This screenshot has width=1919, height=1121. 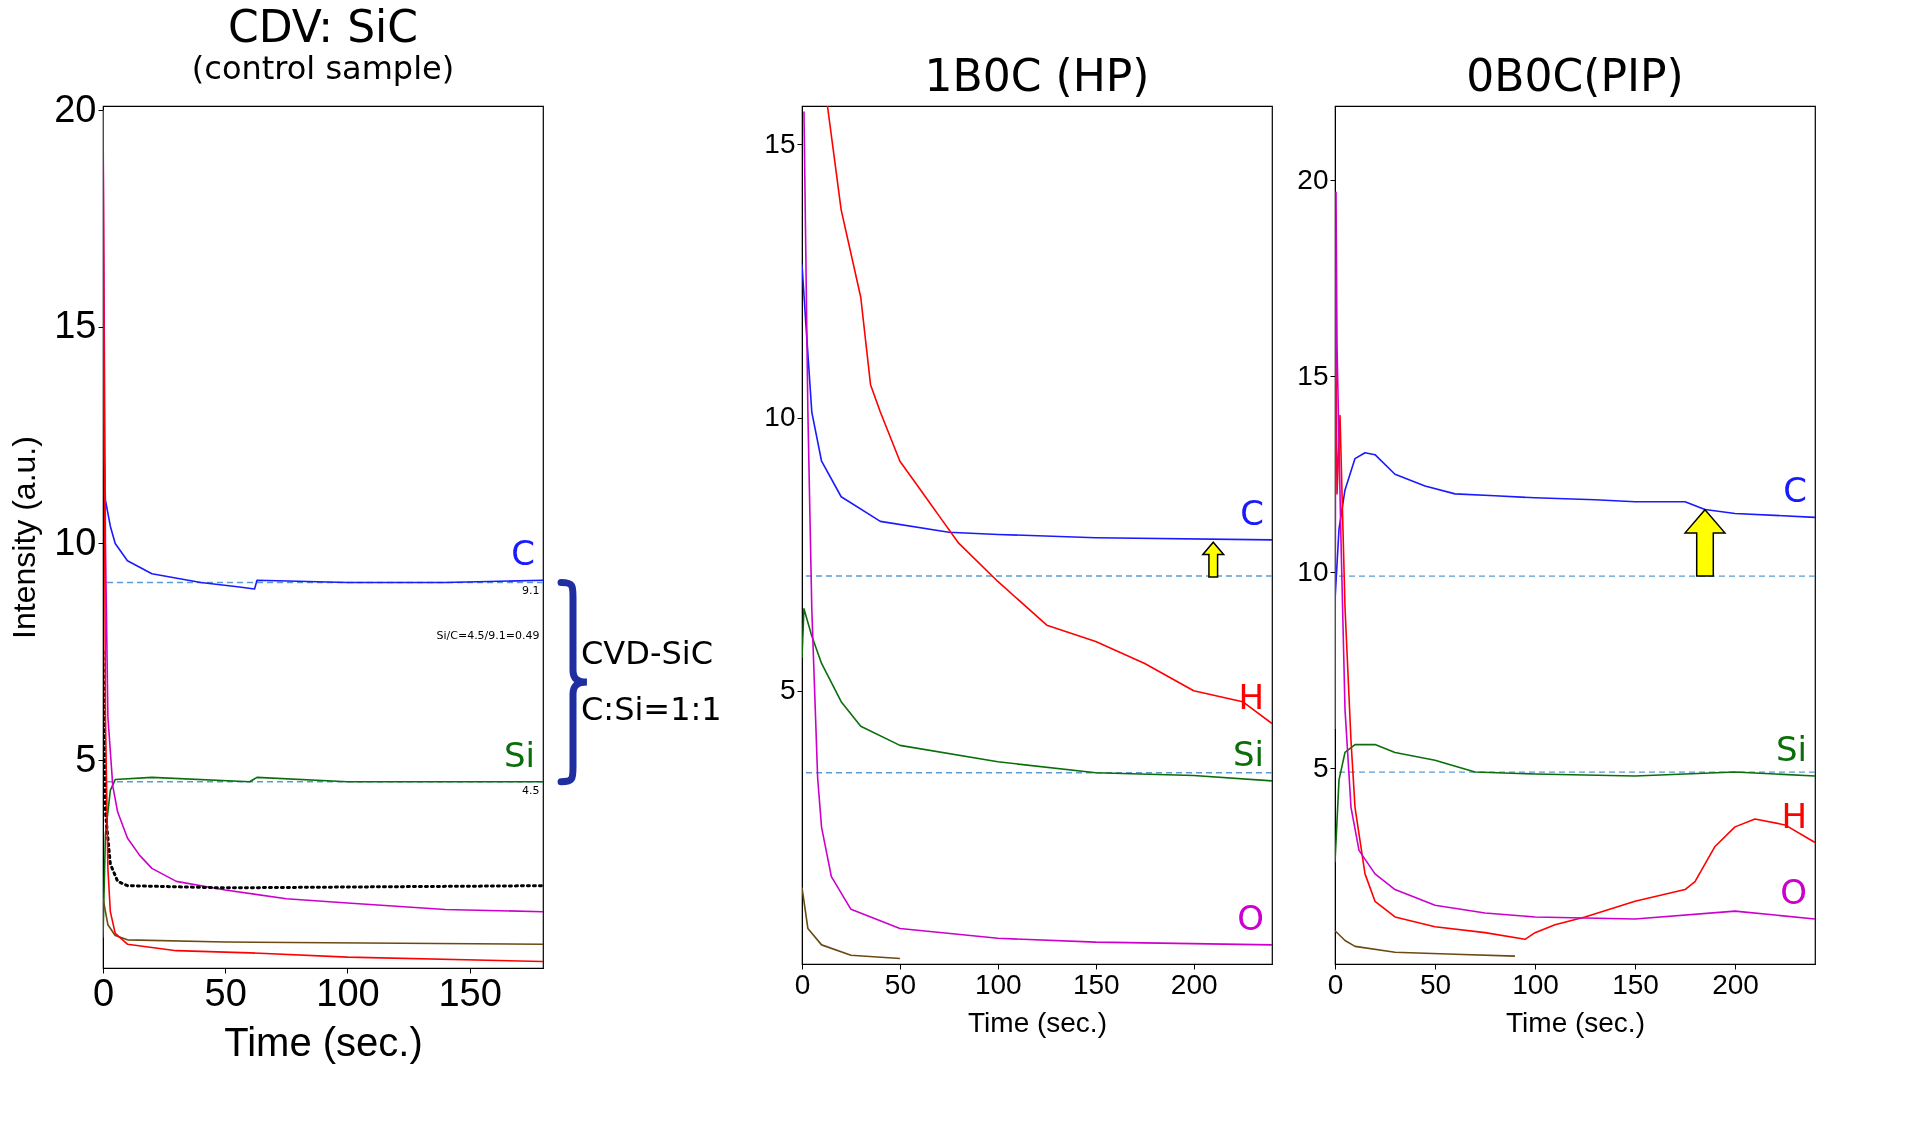 I want to click on text: C:Si=1:1, so click(x=651, y=709).